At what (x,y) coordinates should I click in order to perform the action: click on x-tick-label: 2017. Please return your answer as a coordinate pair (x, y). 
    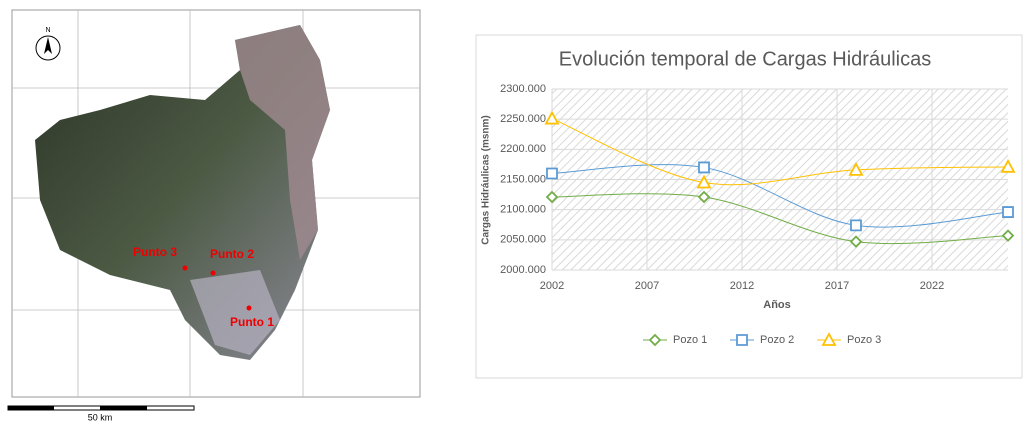
    Looking at the image, I should click on (837, 286).